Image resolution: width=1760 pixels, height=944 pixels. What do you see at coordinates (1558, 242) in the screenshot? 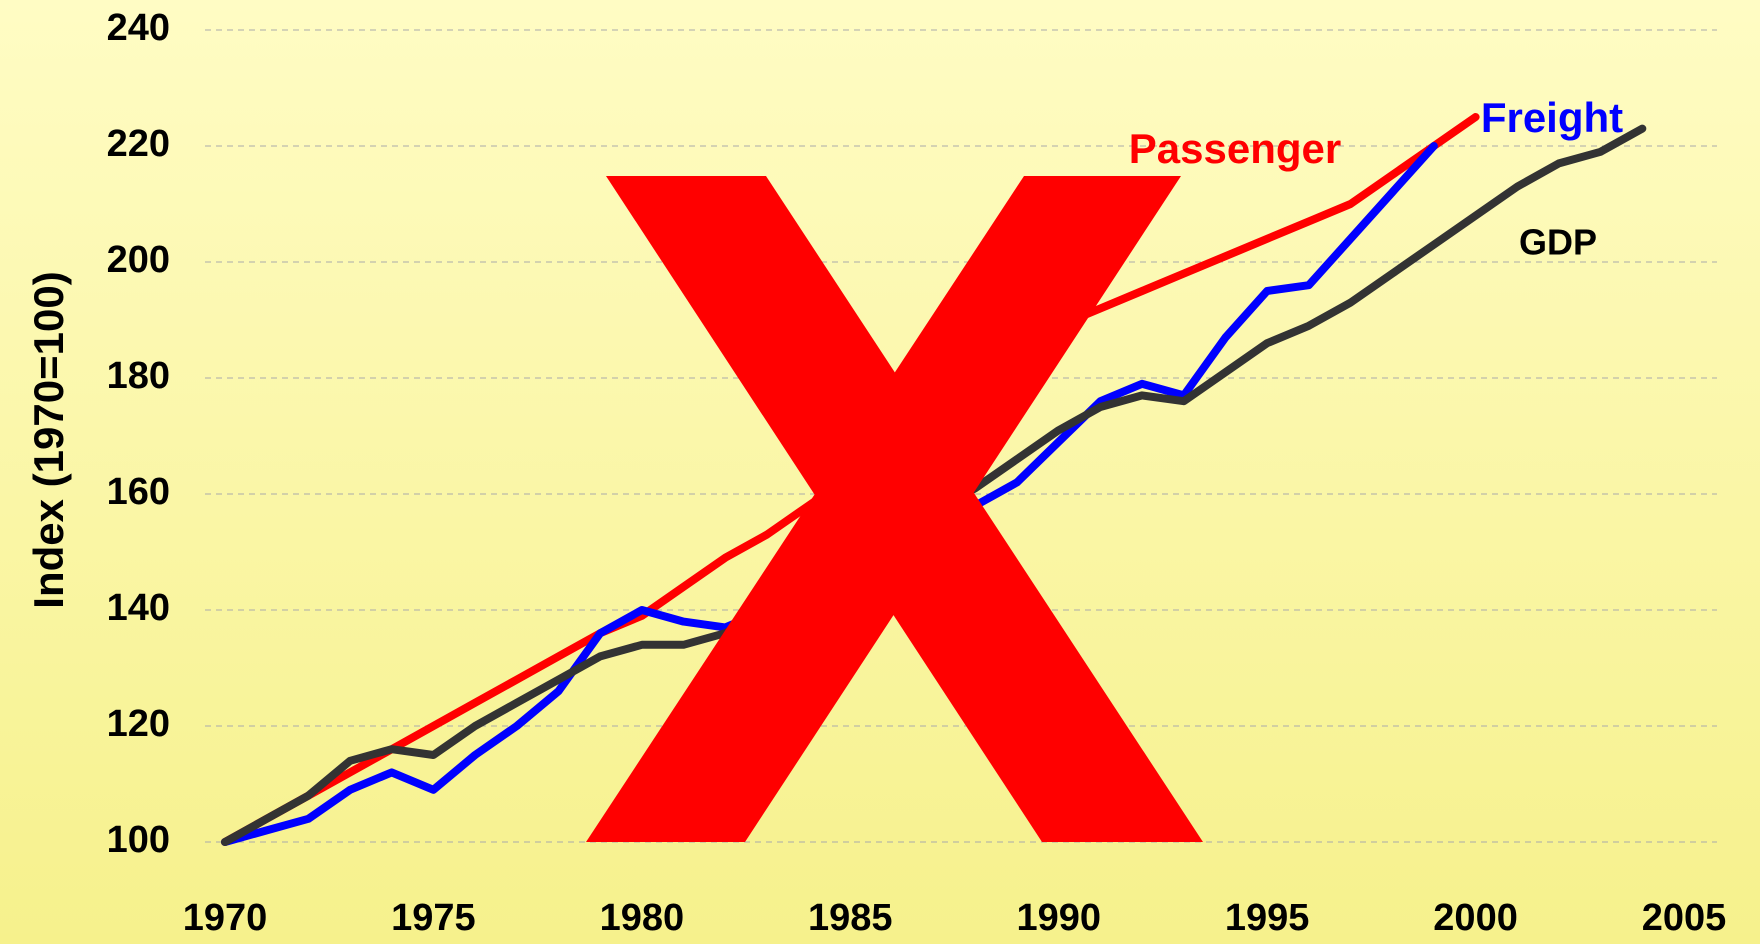
I see `series-label: GDP` at bounding box center [1558, 242].